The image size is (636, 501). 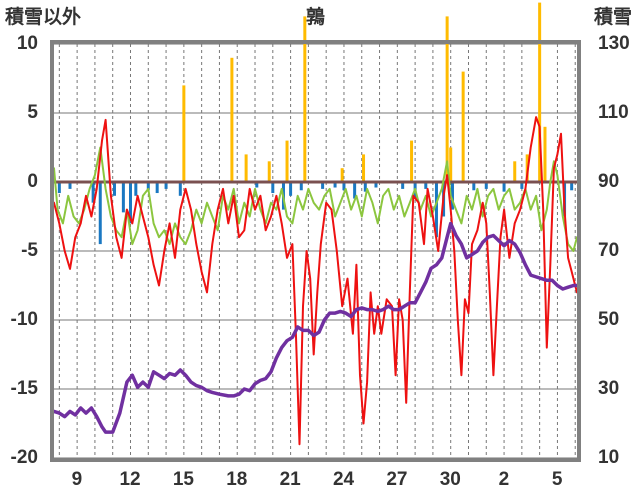 I want to click on right-tick-label: 130, so click(x=614, y=43).